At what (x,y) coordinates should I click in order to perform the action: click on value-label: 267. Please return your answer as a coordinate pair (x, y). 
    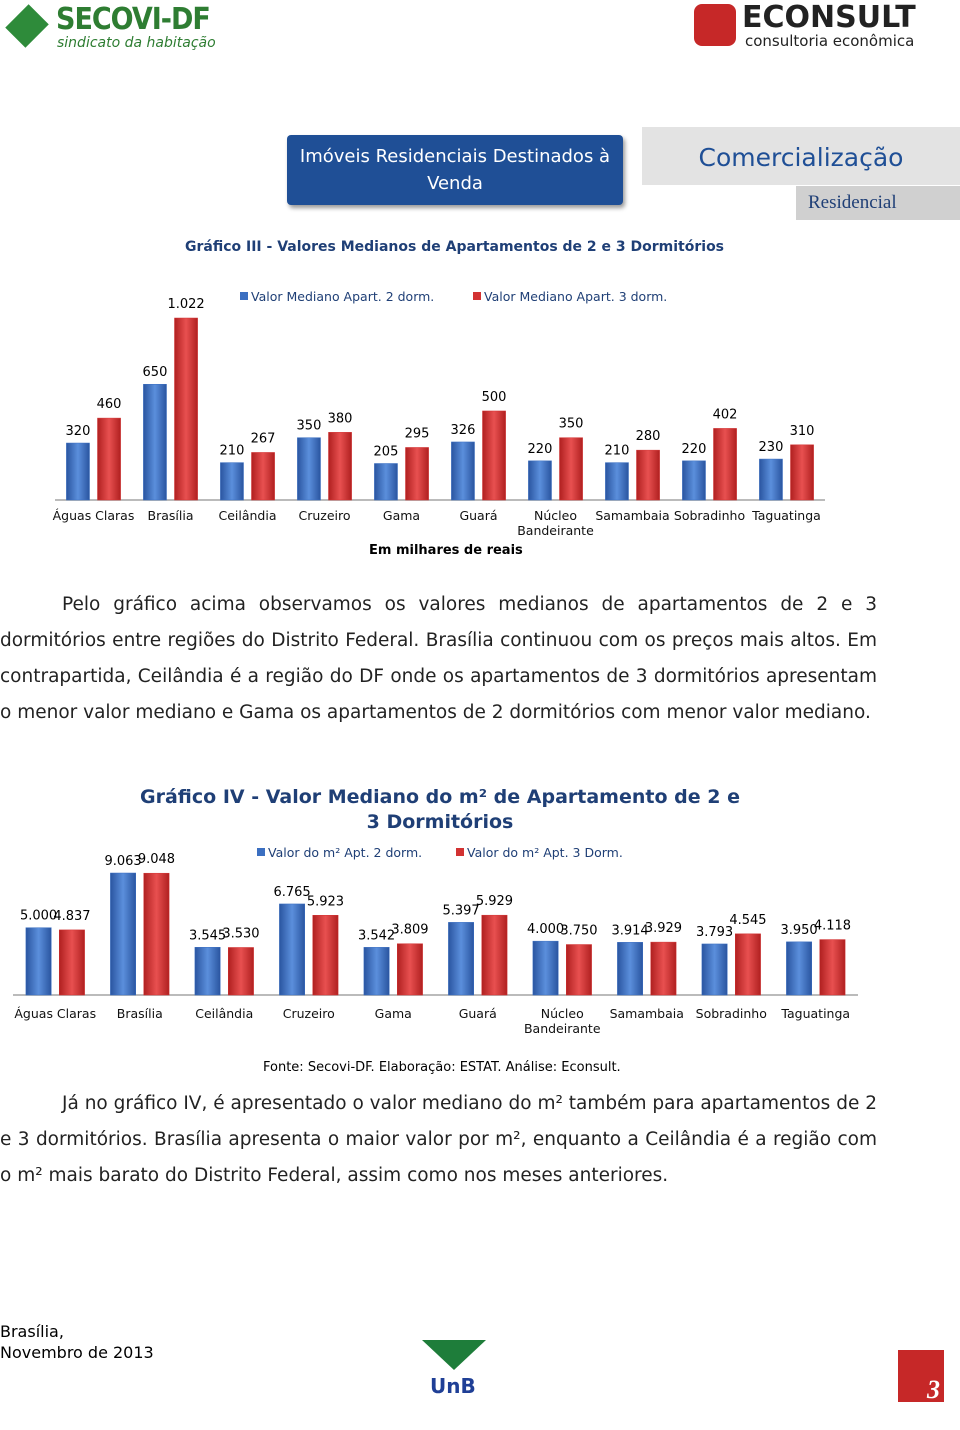
    Looking at the image, I should click on (263, 438).